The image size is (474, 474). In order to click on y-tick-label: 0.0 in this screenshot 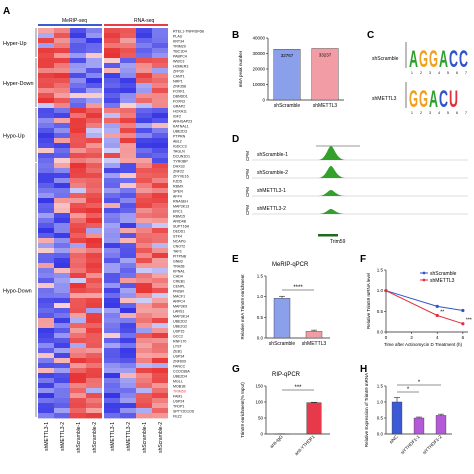, I will do `click(380, 332)`.